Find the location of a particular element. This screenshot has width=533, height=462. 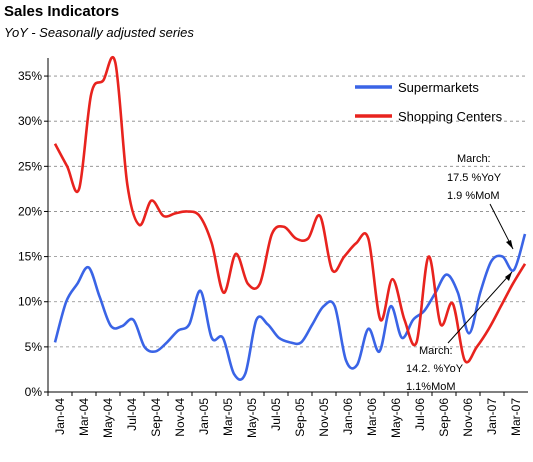

annotation-arrow-shopping-centers is located at coordinates (480, 307).